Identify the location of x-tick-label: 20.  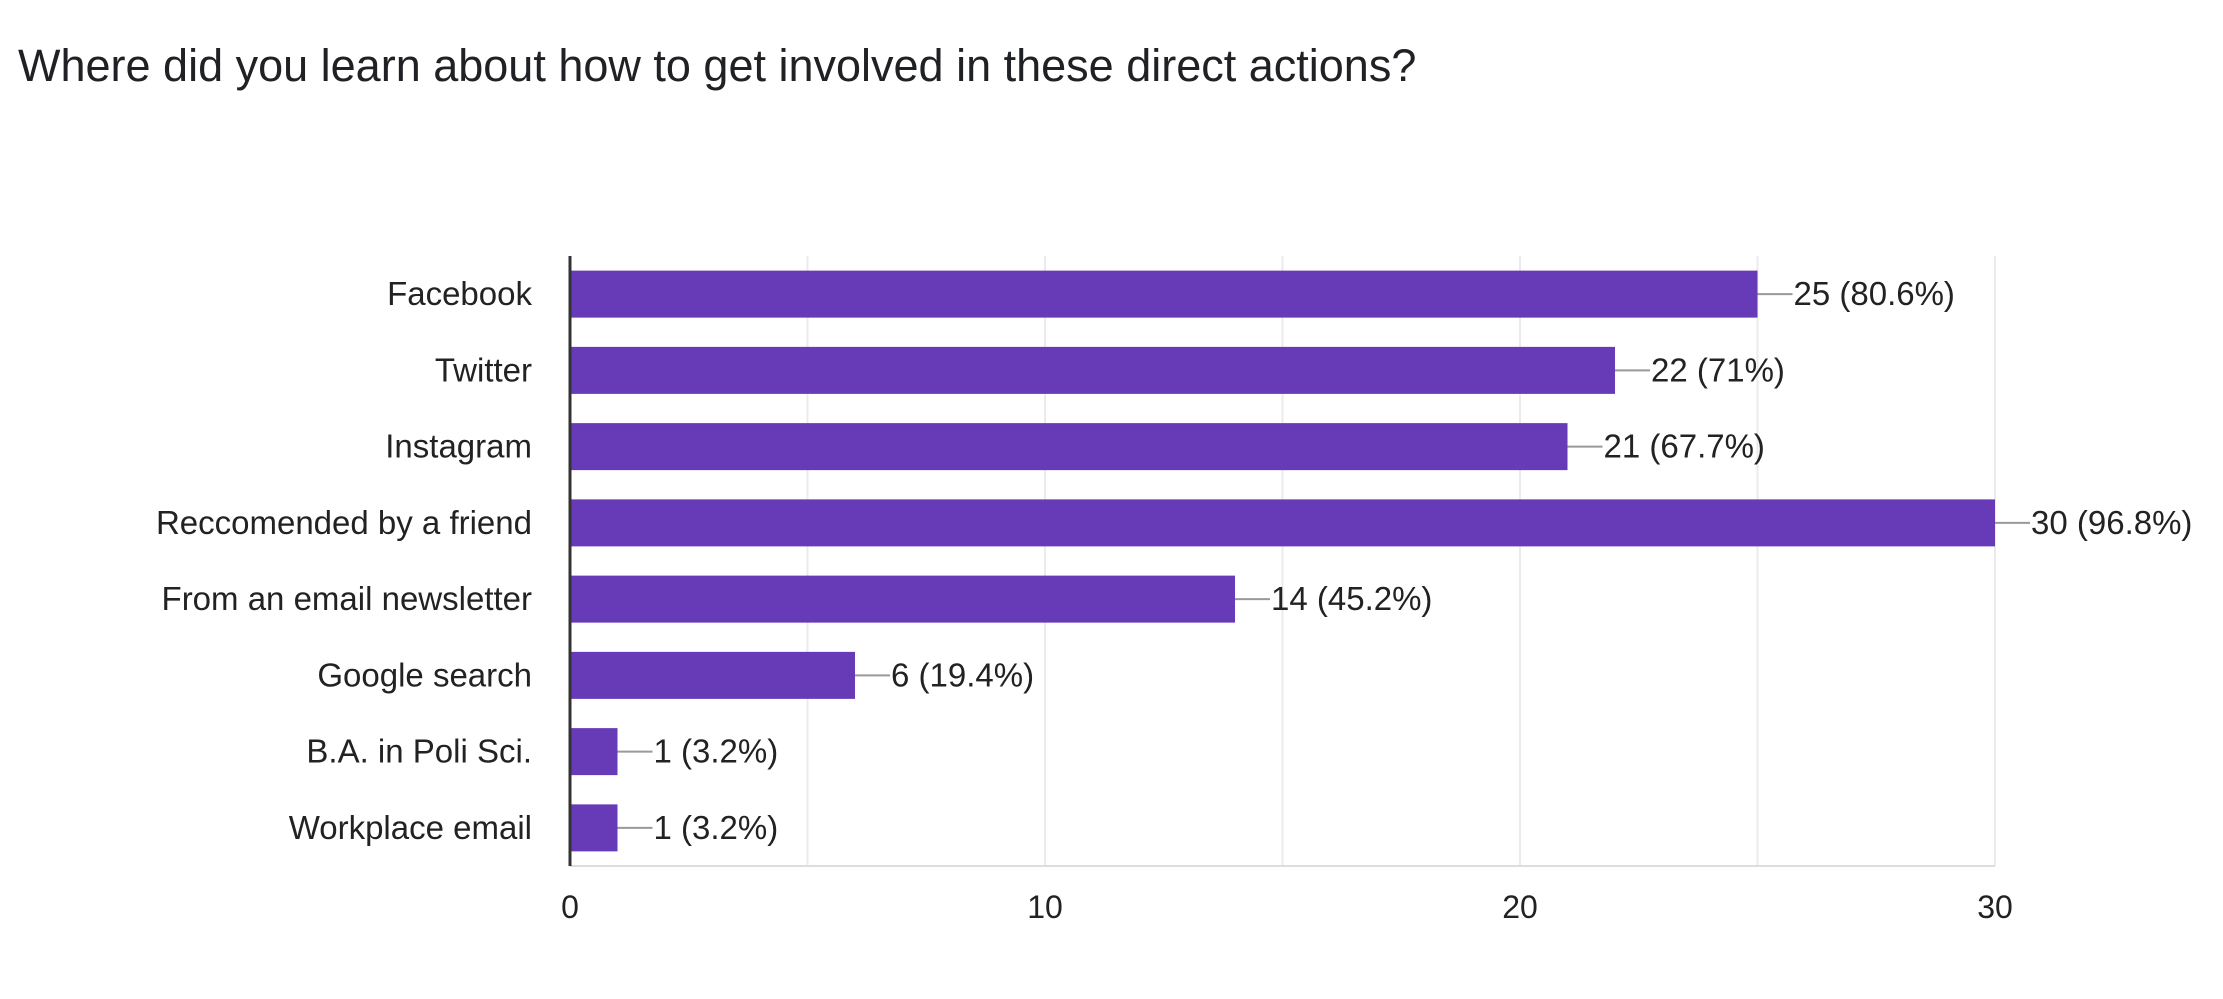
(1520, 907).